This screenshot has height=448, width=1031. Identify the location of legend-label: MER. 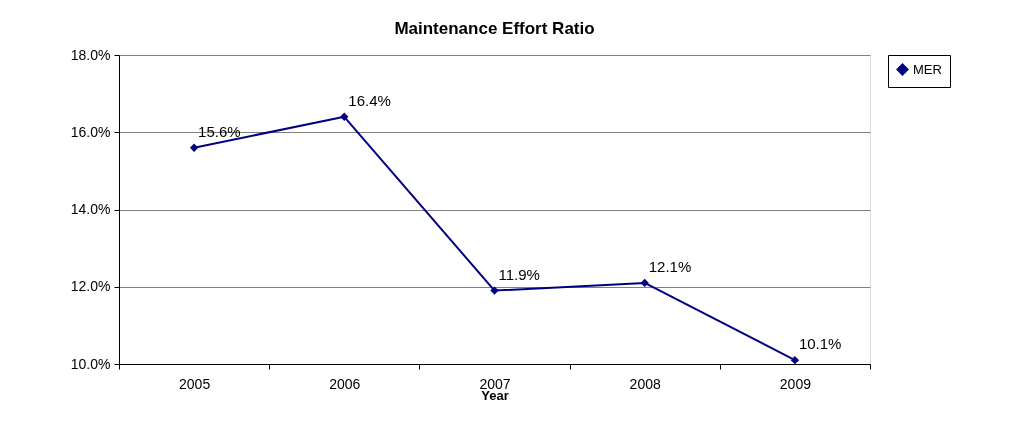
(927, 69).